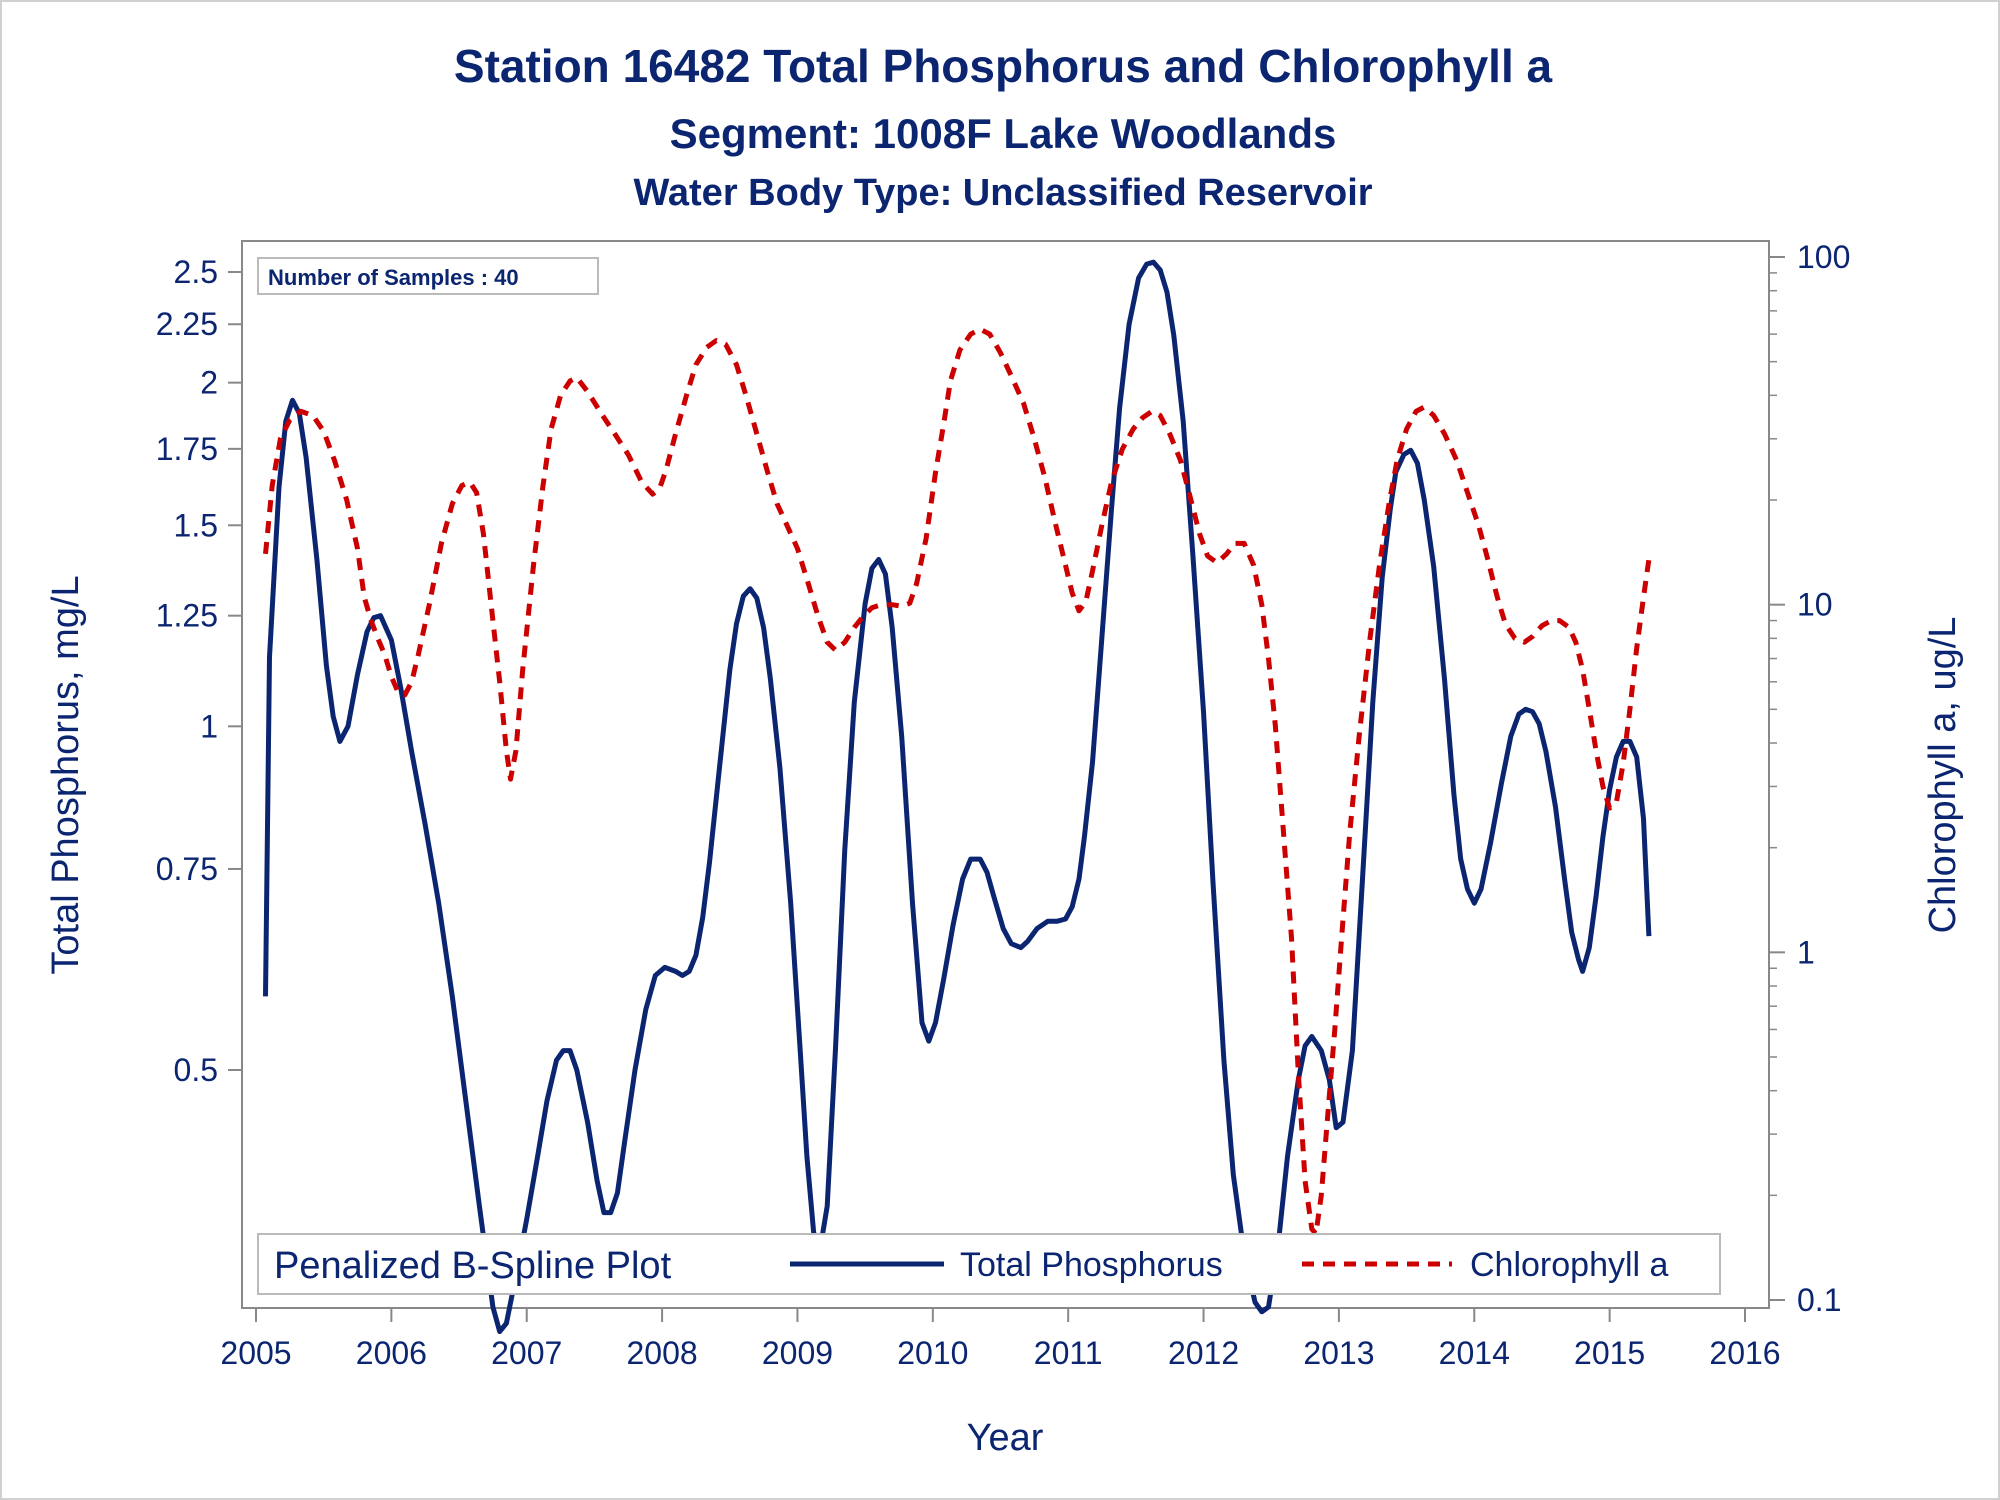 The width and height of the screenshot is (2000, 1500). Describe the element at coordinates (1823, 257) in the screenshot. I see `y-right-tick-label: 100` at that location.